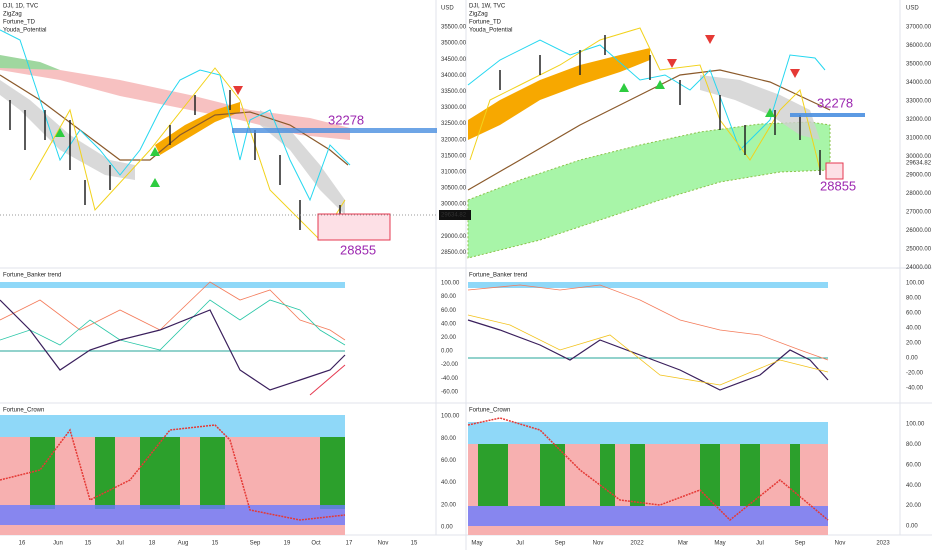  Describe the element at coordinates (22, 544) in the screenshot. I see `time-tick: 16` at that location.